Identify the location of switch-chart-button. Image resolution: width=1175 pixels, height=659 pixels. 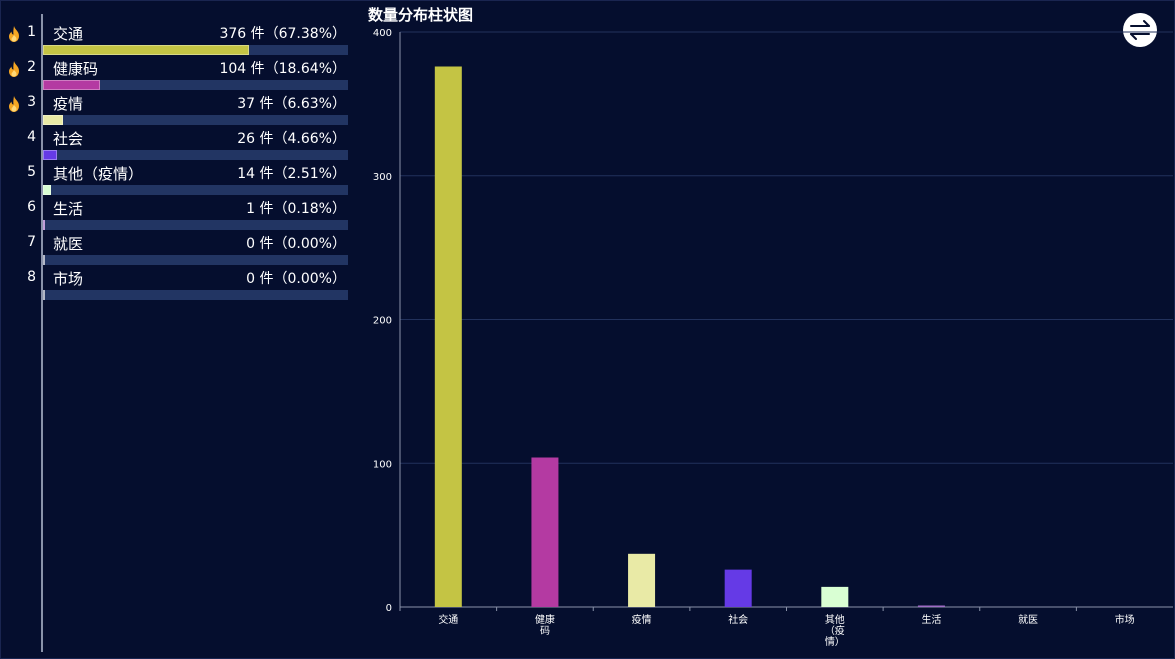
(1140, 30).